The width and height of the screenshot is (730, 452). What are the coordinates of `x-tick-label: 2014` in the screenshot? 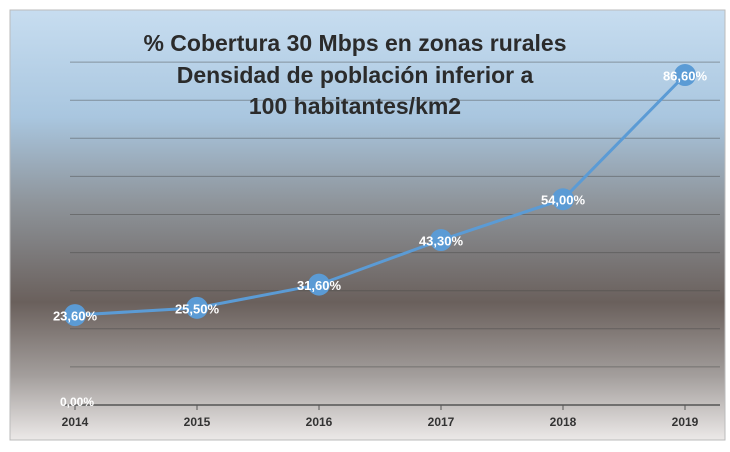 It's located at (75, 422).